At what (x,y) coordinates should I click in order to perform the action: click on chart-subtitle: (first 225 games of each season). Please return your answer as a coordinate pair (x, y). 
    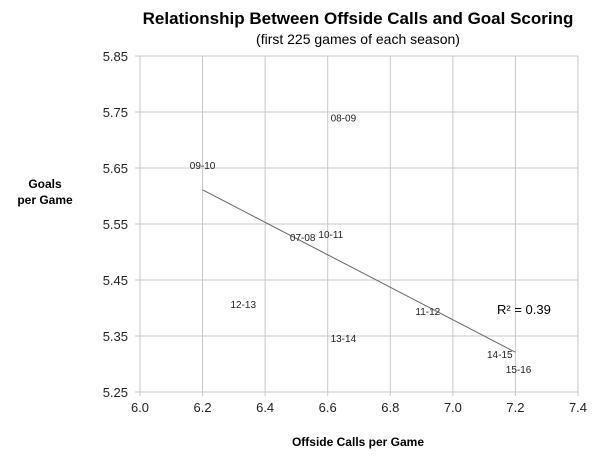
    Looking at the image, I should click on (358, 39).